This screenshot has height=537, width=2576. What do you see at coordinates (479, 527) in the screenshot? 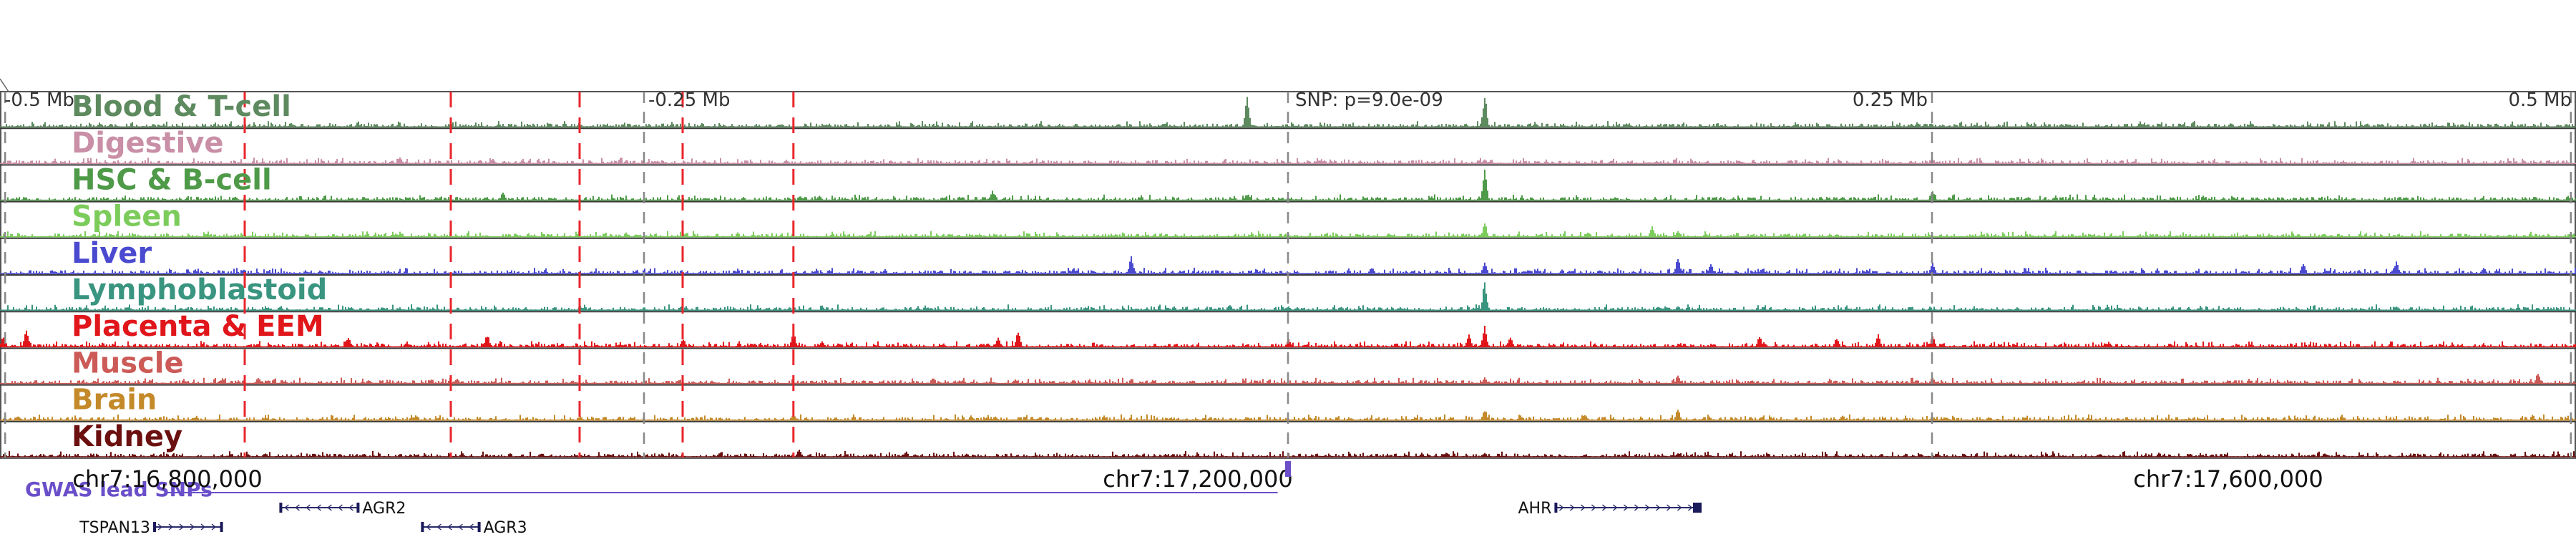
I see `gene-end-tick-AGR3` at bounding box center [479, 527].